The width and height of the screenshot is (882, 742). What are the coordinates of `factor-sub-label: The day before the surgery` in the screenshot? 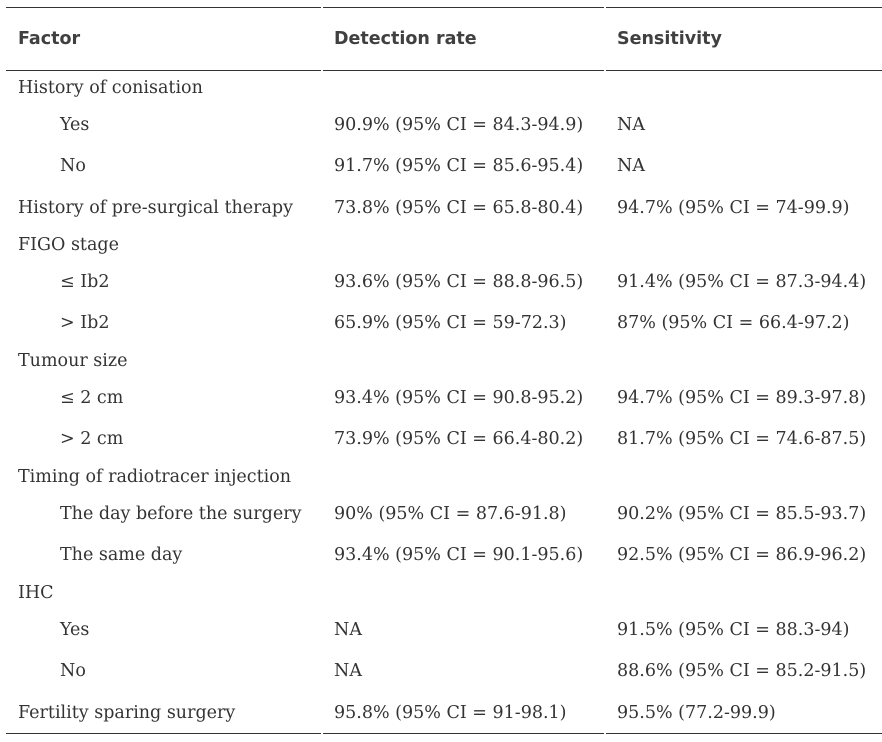 It's located at (181, 513).